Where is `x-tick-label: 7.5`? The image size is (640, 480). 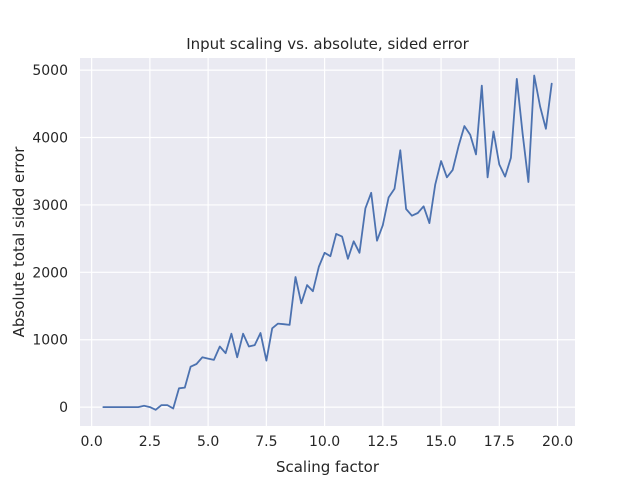
x-tick-label: 7.5 is located at coordinates (266, 442).